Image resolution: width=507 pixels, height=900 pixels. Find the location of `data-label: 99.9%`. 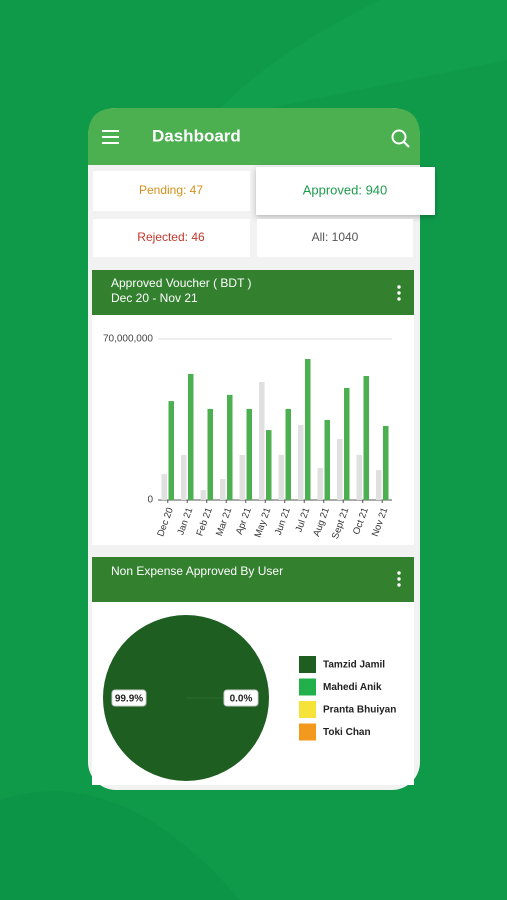

data-label: 99.9% is located at coordinates (129, 699).